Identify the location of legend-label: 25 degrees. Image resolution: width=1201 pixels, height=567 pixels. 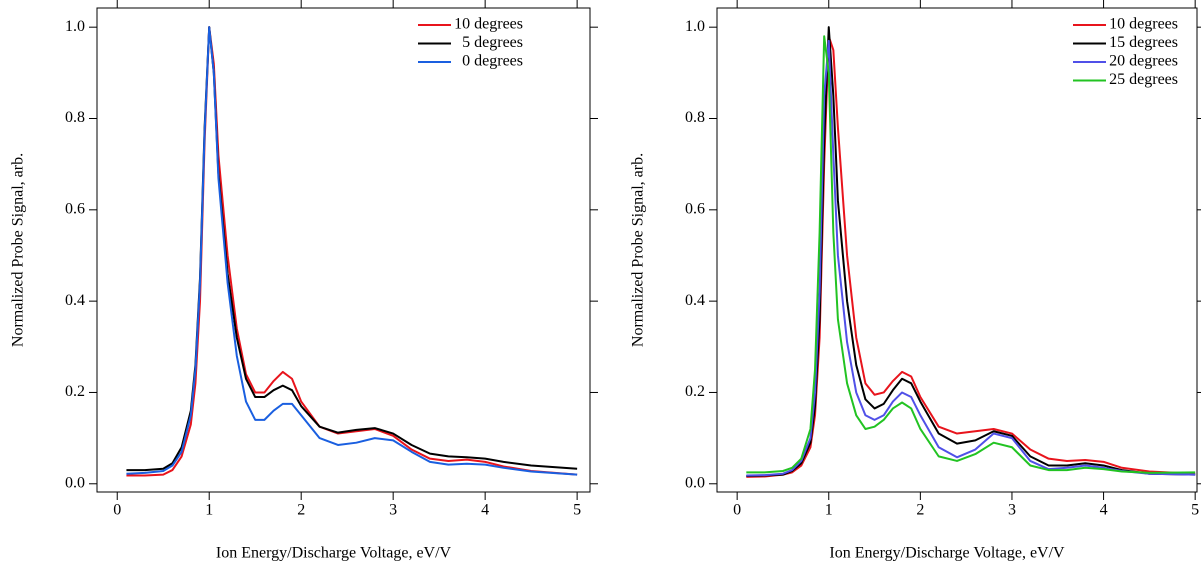
(1143, 79).